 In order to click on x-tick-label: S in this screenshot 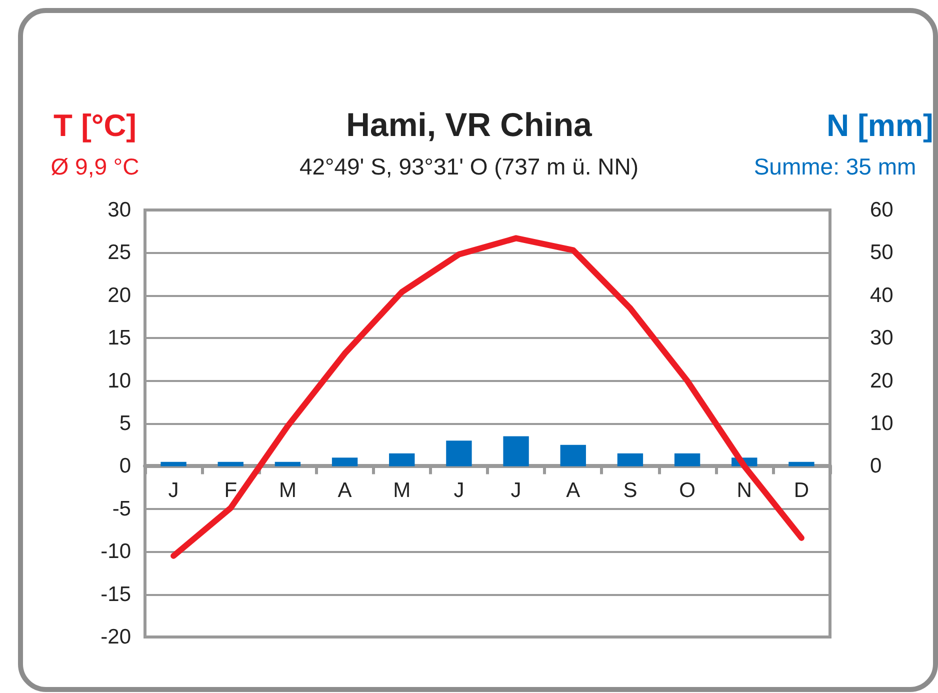, I will do `click(630, 490)`.